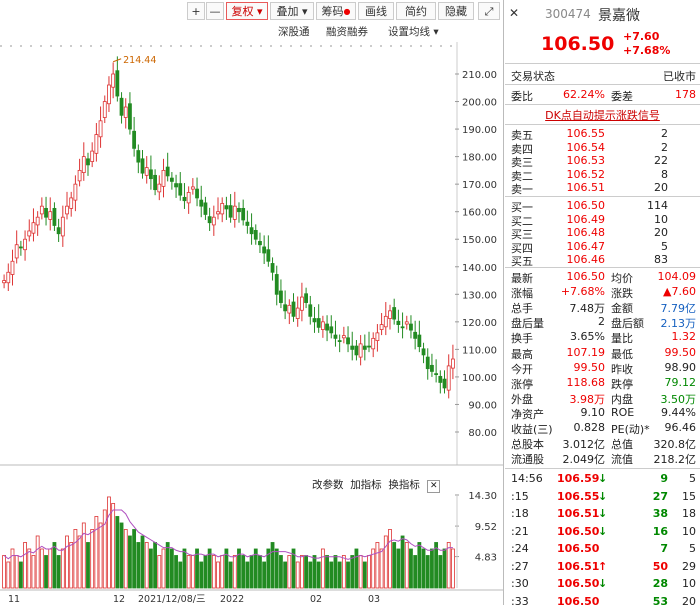 This screenshot has width=700, height=609. I want to click on jianyue-button: 简约, so click(416, 11).